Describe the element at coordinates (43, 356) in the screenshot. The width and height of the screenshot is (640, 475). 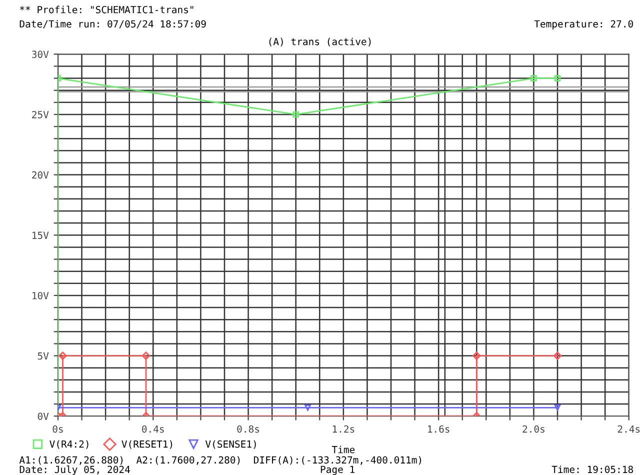
I see `y-tick-label: 5V` at that location.